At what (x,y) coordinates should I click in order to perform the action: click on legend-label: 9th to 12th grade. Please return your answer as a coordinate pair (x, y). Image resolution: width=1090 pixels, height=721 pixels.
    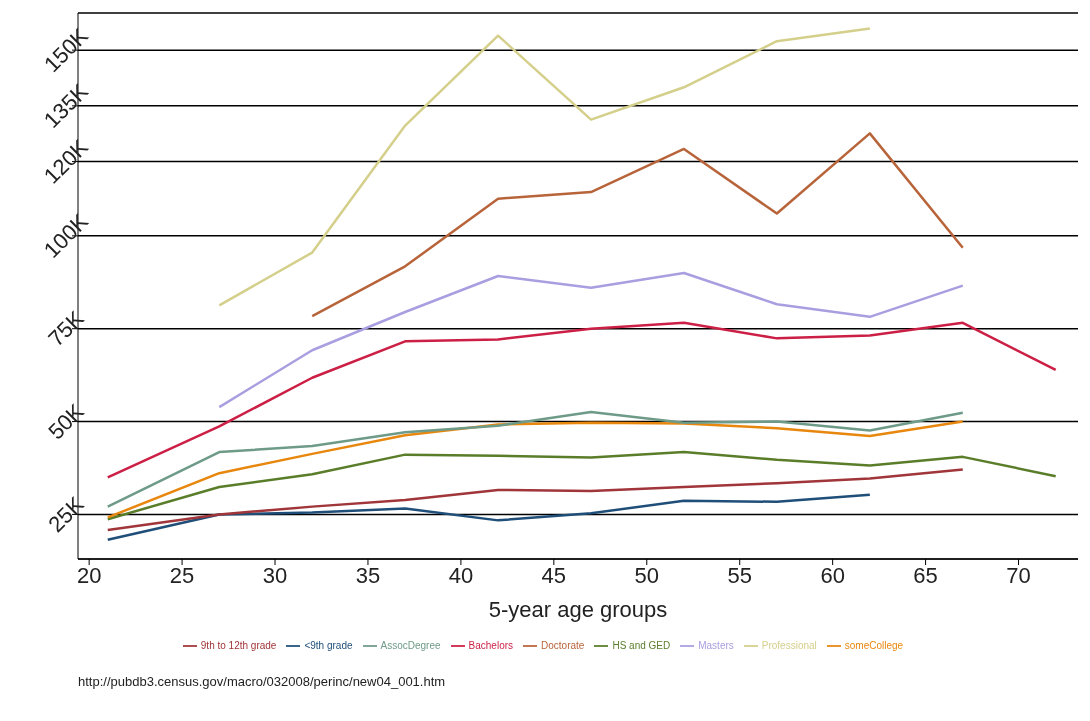
    Looking at the image, I should click on (238, 645).